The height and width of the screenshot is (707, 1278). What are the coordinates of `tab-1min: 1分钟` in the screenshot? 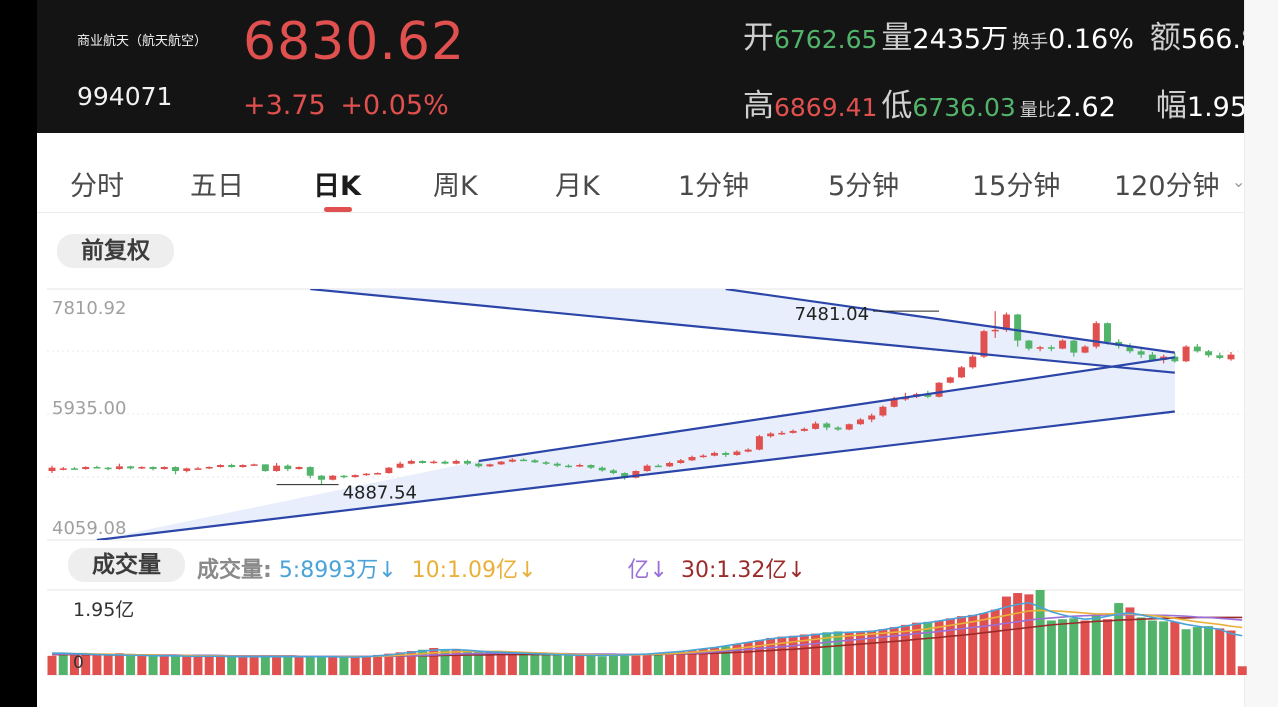 It's located at (714, 186).